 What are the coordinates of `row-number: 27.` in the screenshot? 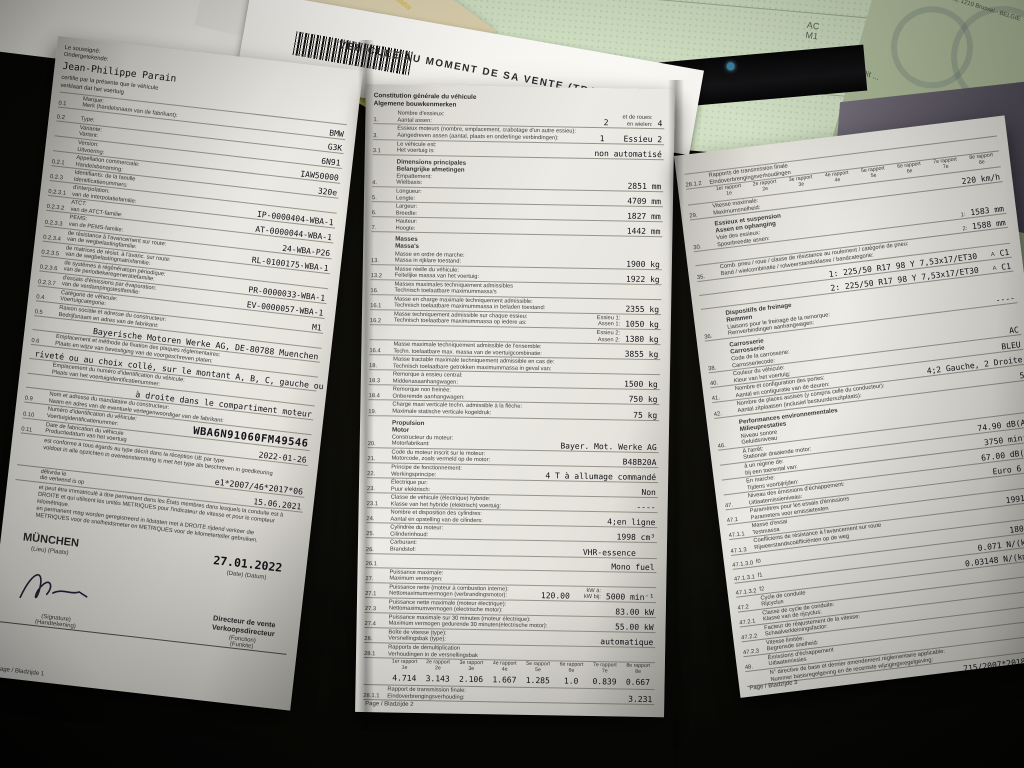 It's located at (369, 578).